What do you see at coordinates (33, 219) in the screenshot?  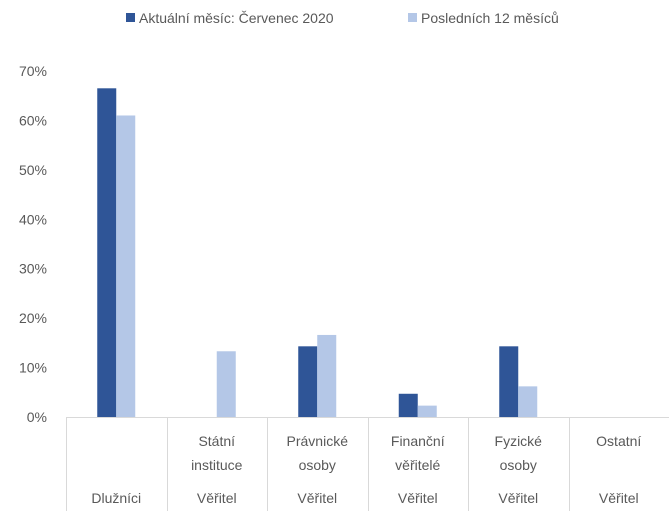 I see `y-tick-label: 40%` at bounding box center [33, 219].